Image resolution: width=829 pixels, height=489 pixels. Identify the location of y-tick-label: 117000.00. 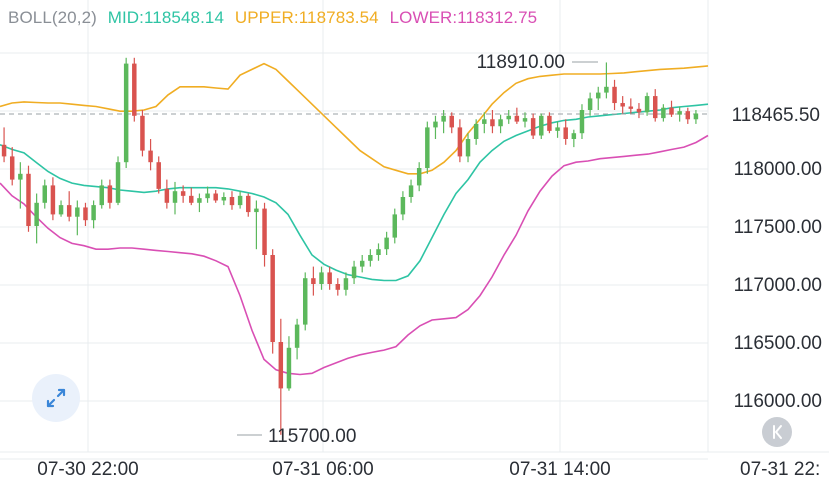
(778, 285).